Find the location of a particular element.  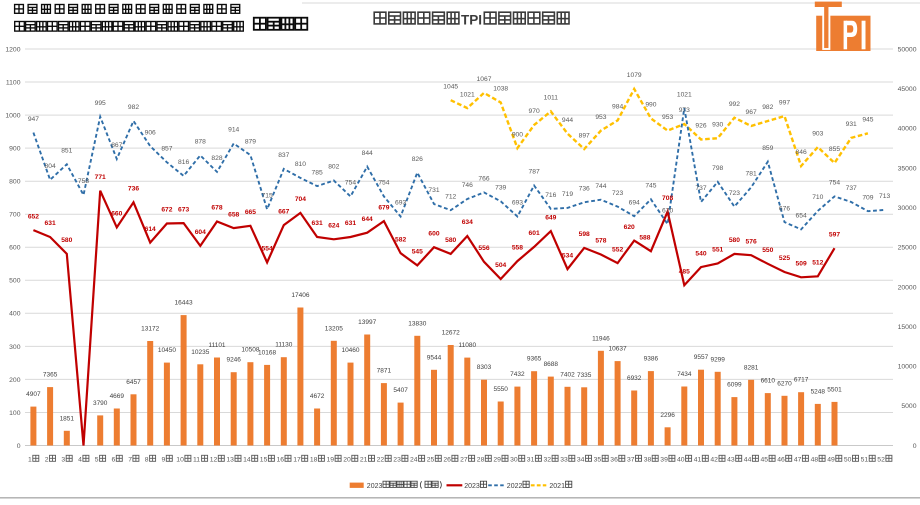

svg-text: 704 is located at coordinates (300, 199).